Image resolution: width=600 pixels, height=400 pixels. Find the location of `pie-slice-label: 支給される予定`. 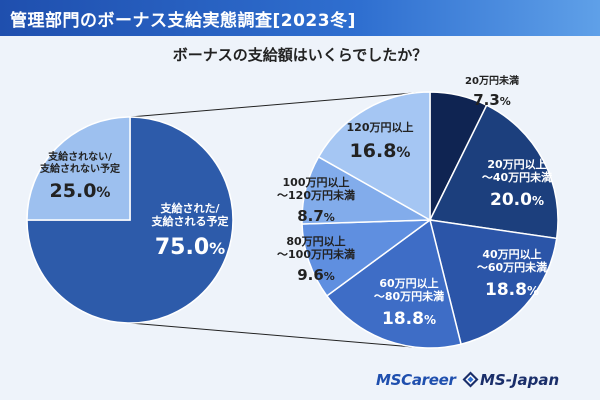

pie-slice-label: 支給される予定 is located at coordinates (190, 221).